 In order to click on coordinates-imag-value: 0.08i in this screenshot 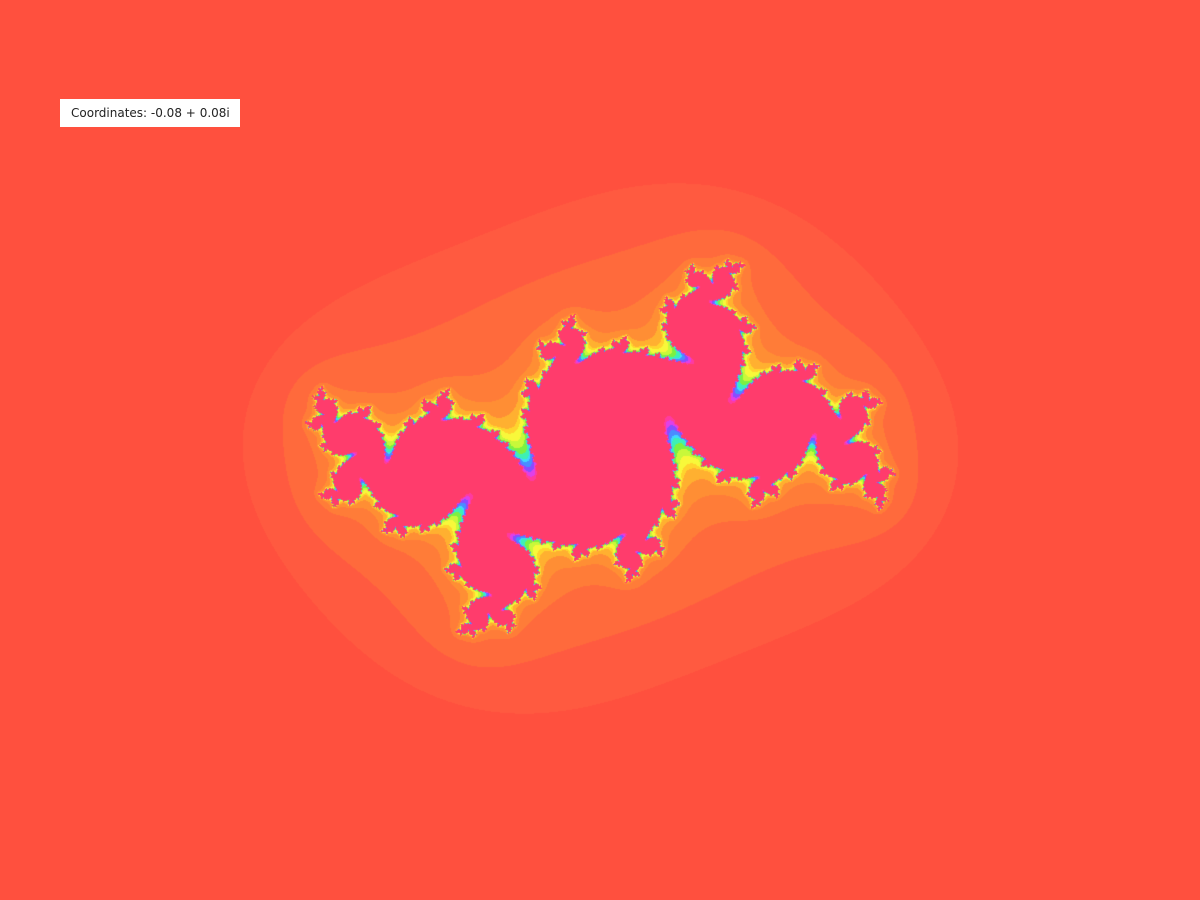, I will do `click(214, 113)`.